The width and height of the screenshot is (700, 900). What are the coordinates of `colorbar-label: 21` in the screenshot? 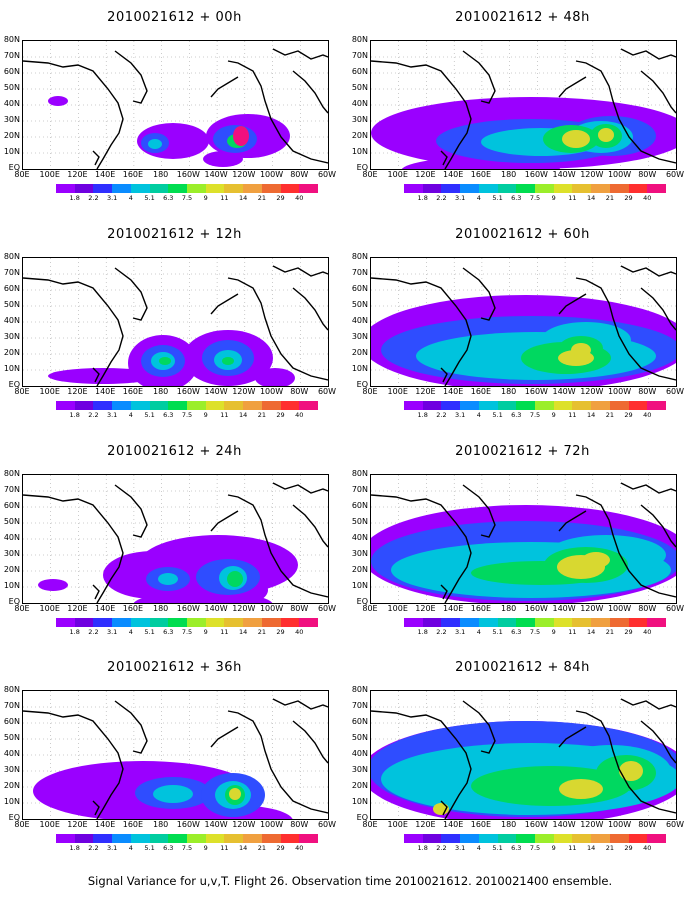 It's located at (609, 415).